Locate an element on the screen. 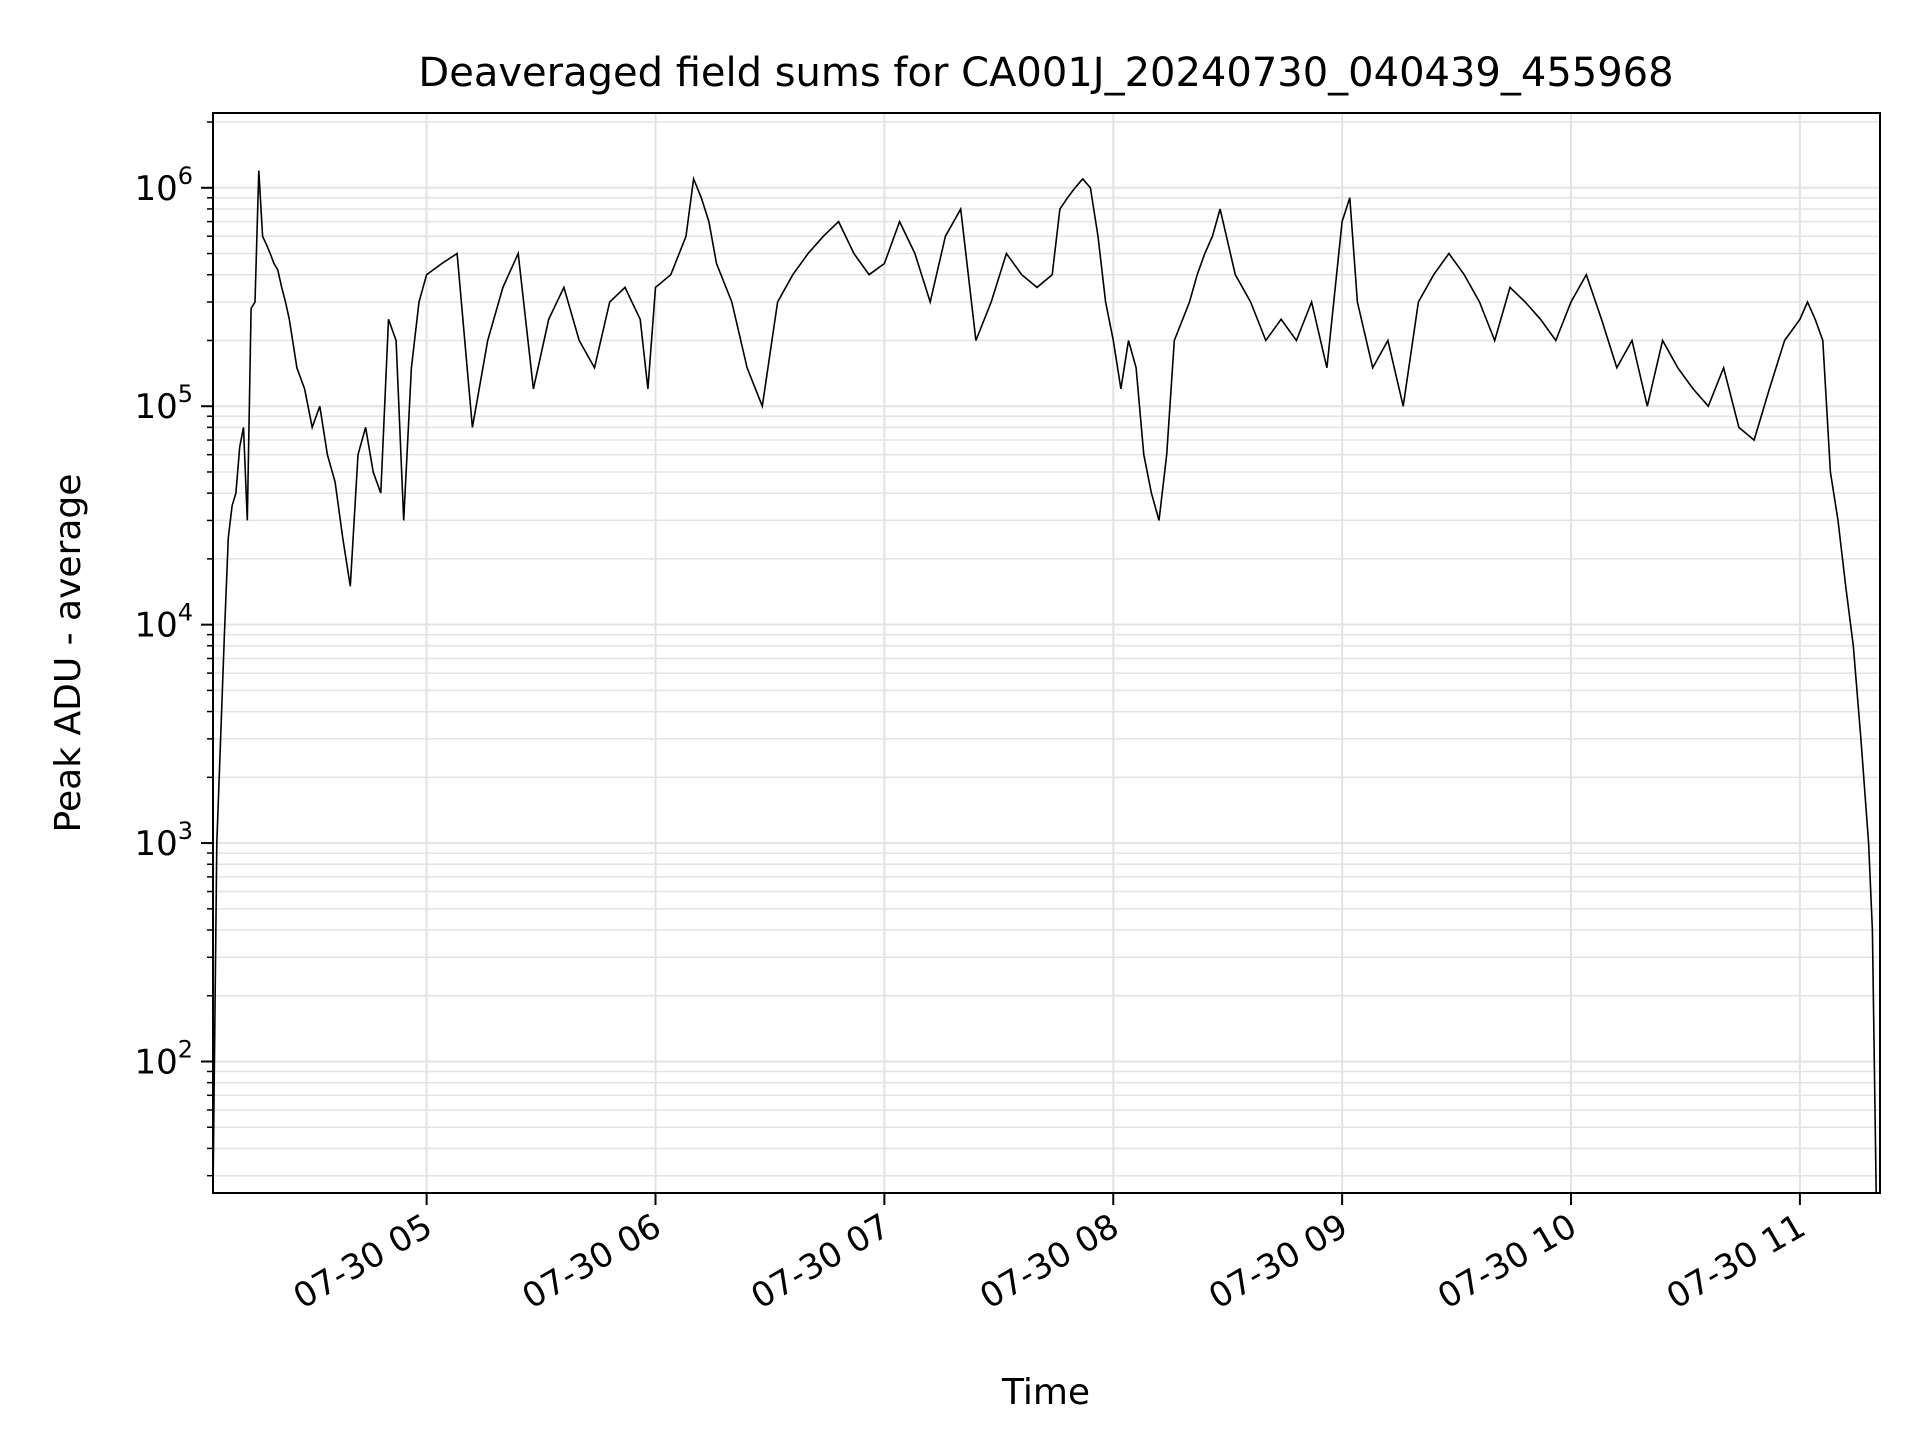 The width and height of the screenshot is (1920, 1440). y-tick-exponent: 2 is located at coordinates (185, 1049).